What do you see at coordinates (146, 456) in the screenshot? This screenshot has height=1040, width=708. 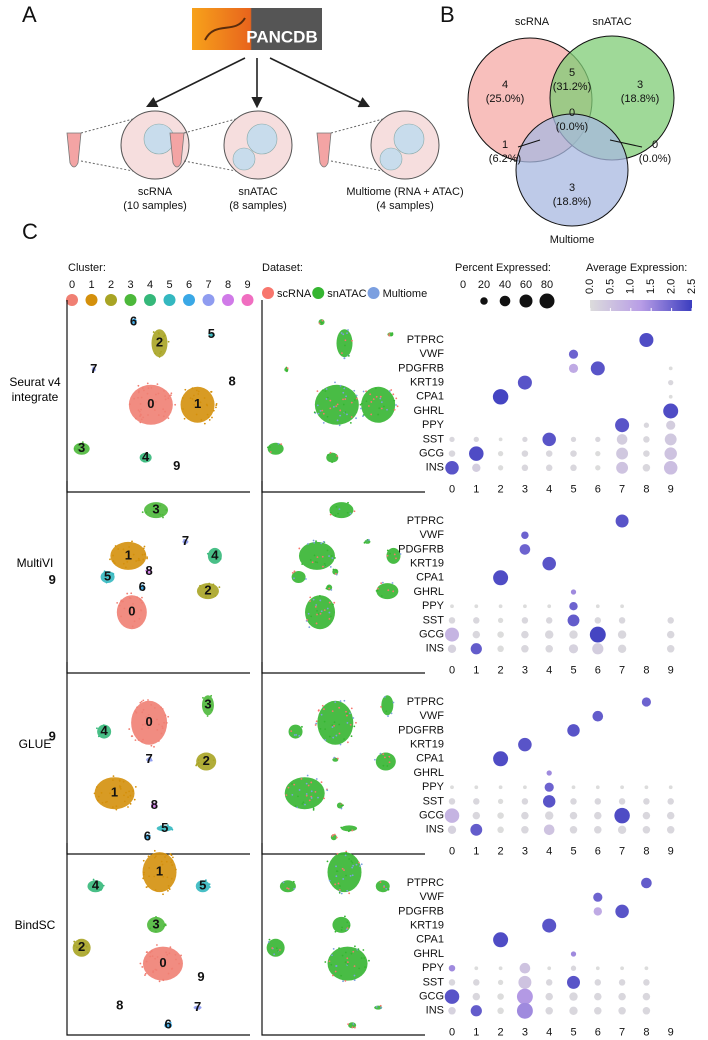 I see `cluster-label: 4` at bounding box center [146, 456].